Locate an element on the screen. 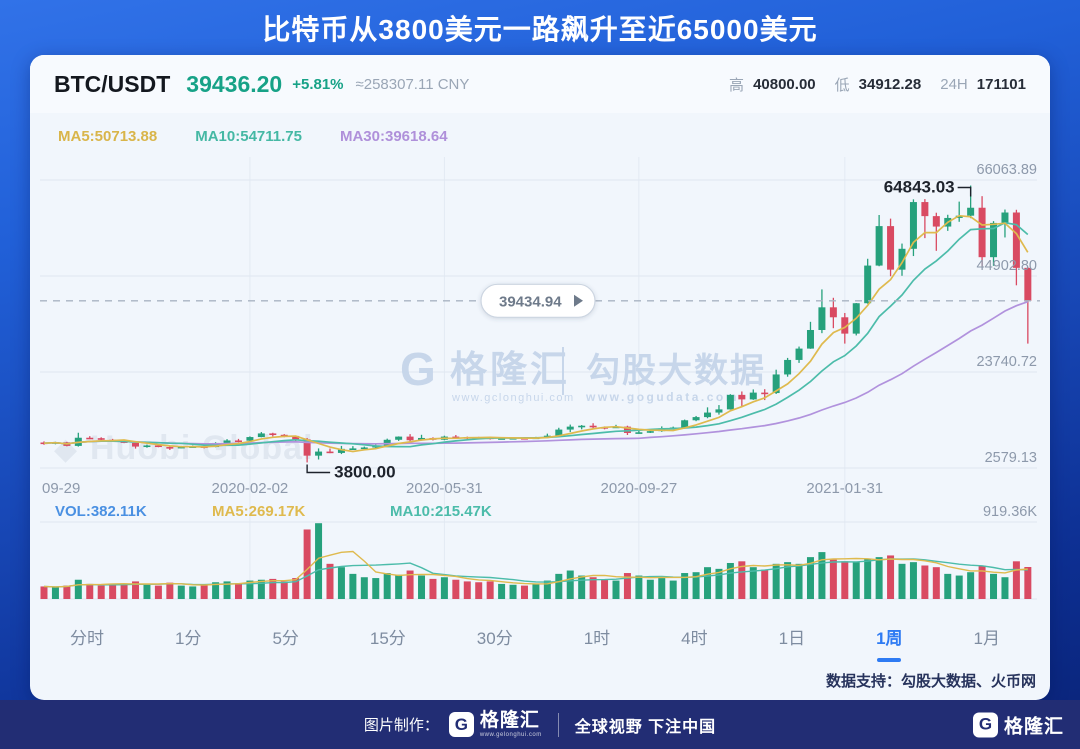 This screenshot has height=749, width=1080. price-change: +5.81% is located at coordinates (318, 84).